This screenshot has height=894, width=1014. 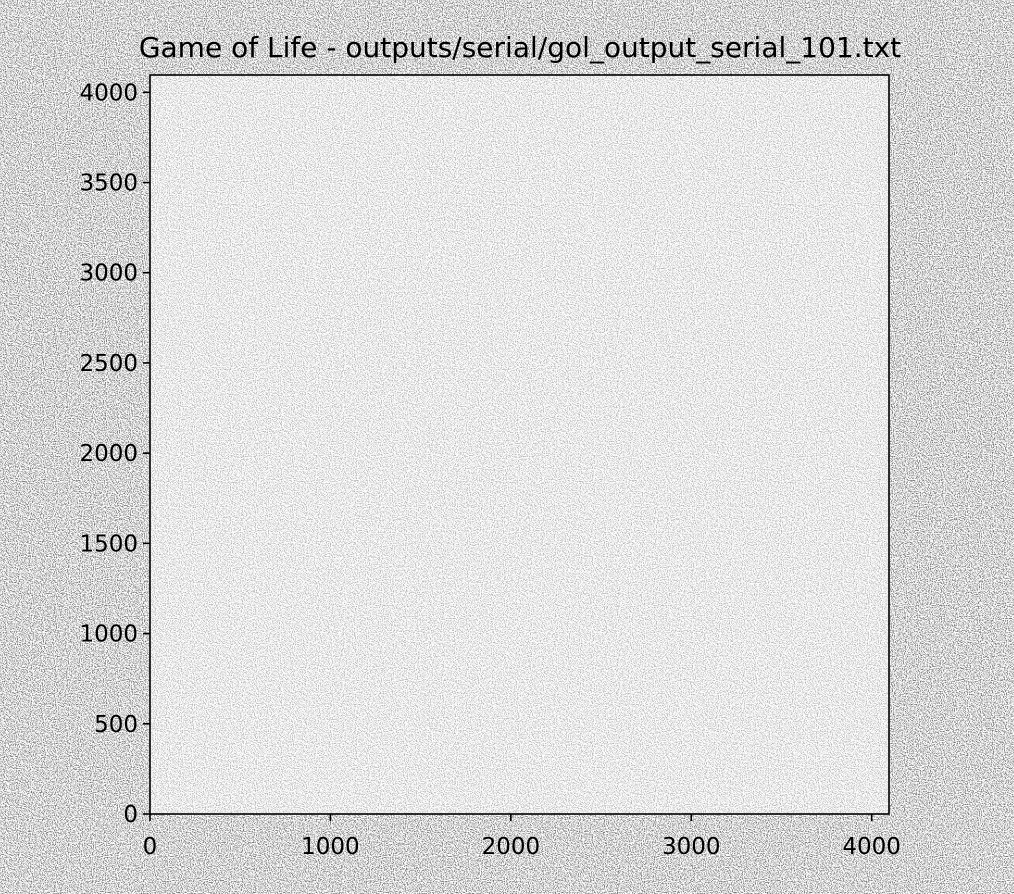 I want to click on x-tick-label: 4000, so click(x=871, y=847).